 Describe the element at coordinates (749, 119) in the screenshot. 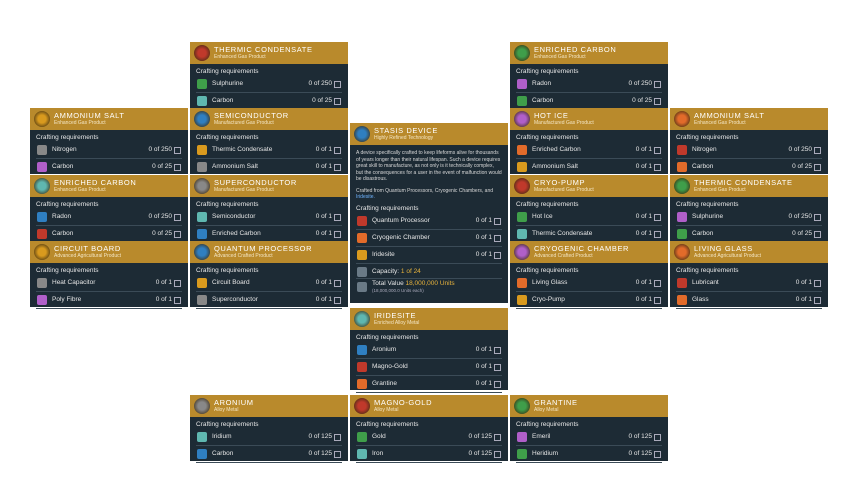

I see `card-header: AMMONIUM SALT Enhanced Gas Product` at that location.